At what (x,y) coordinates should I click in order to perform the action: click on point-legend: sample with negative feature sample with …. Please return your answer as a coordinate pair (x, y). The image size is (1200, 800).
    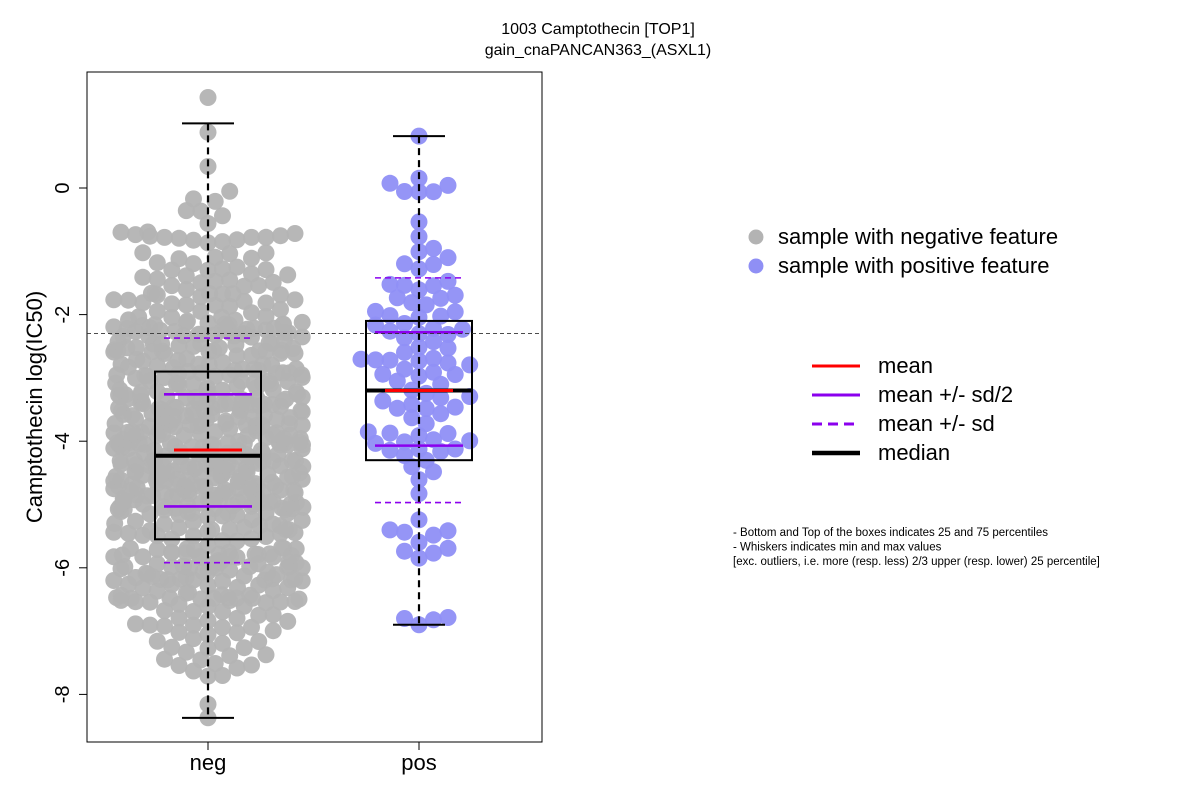
    Looking at the image, I should click on (903, 251).